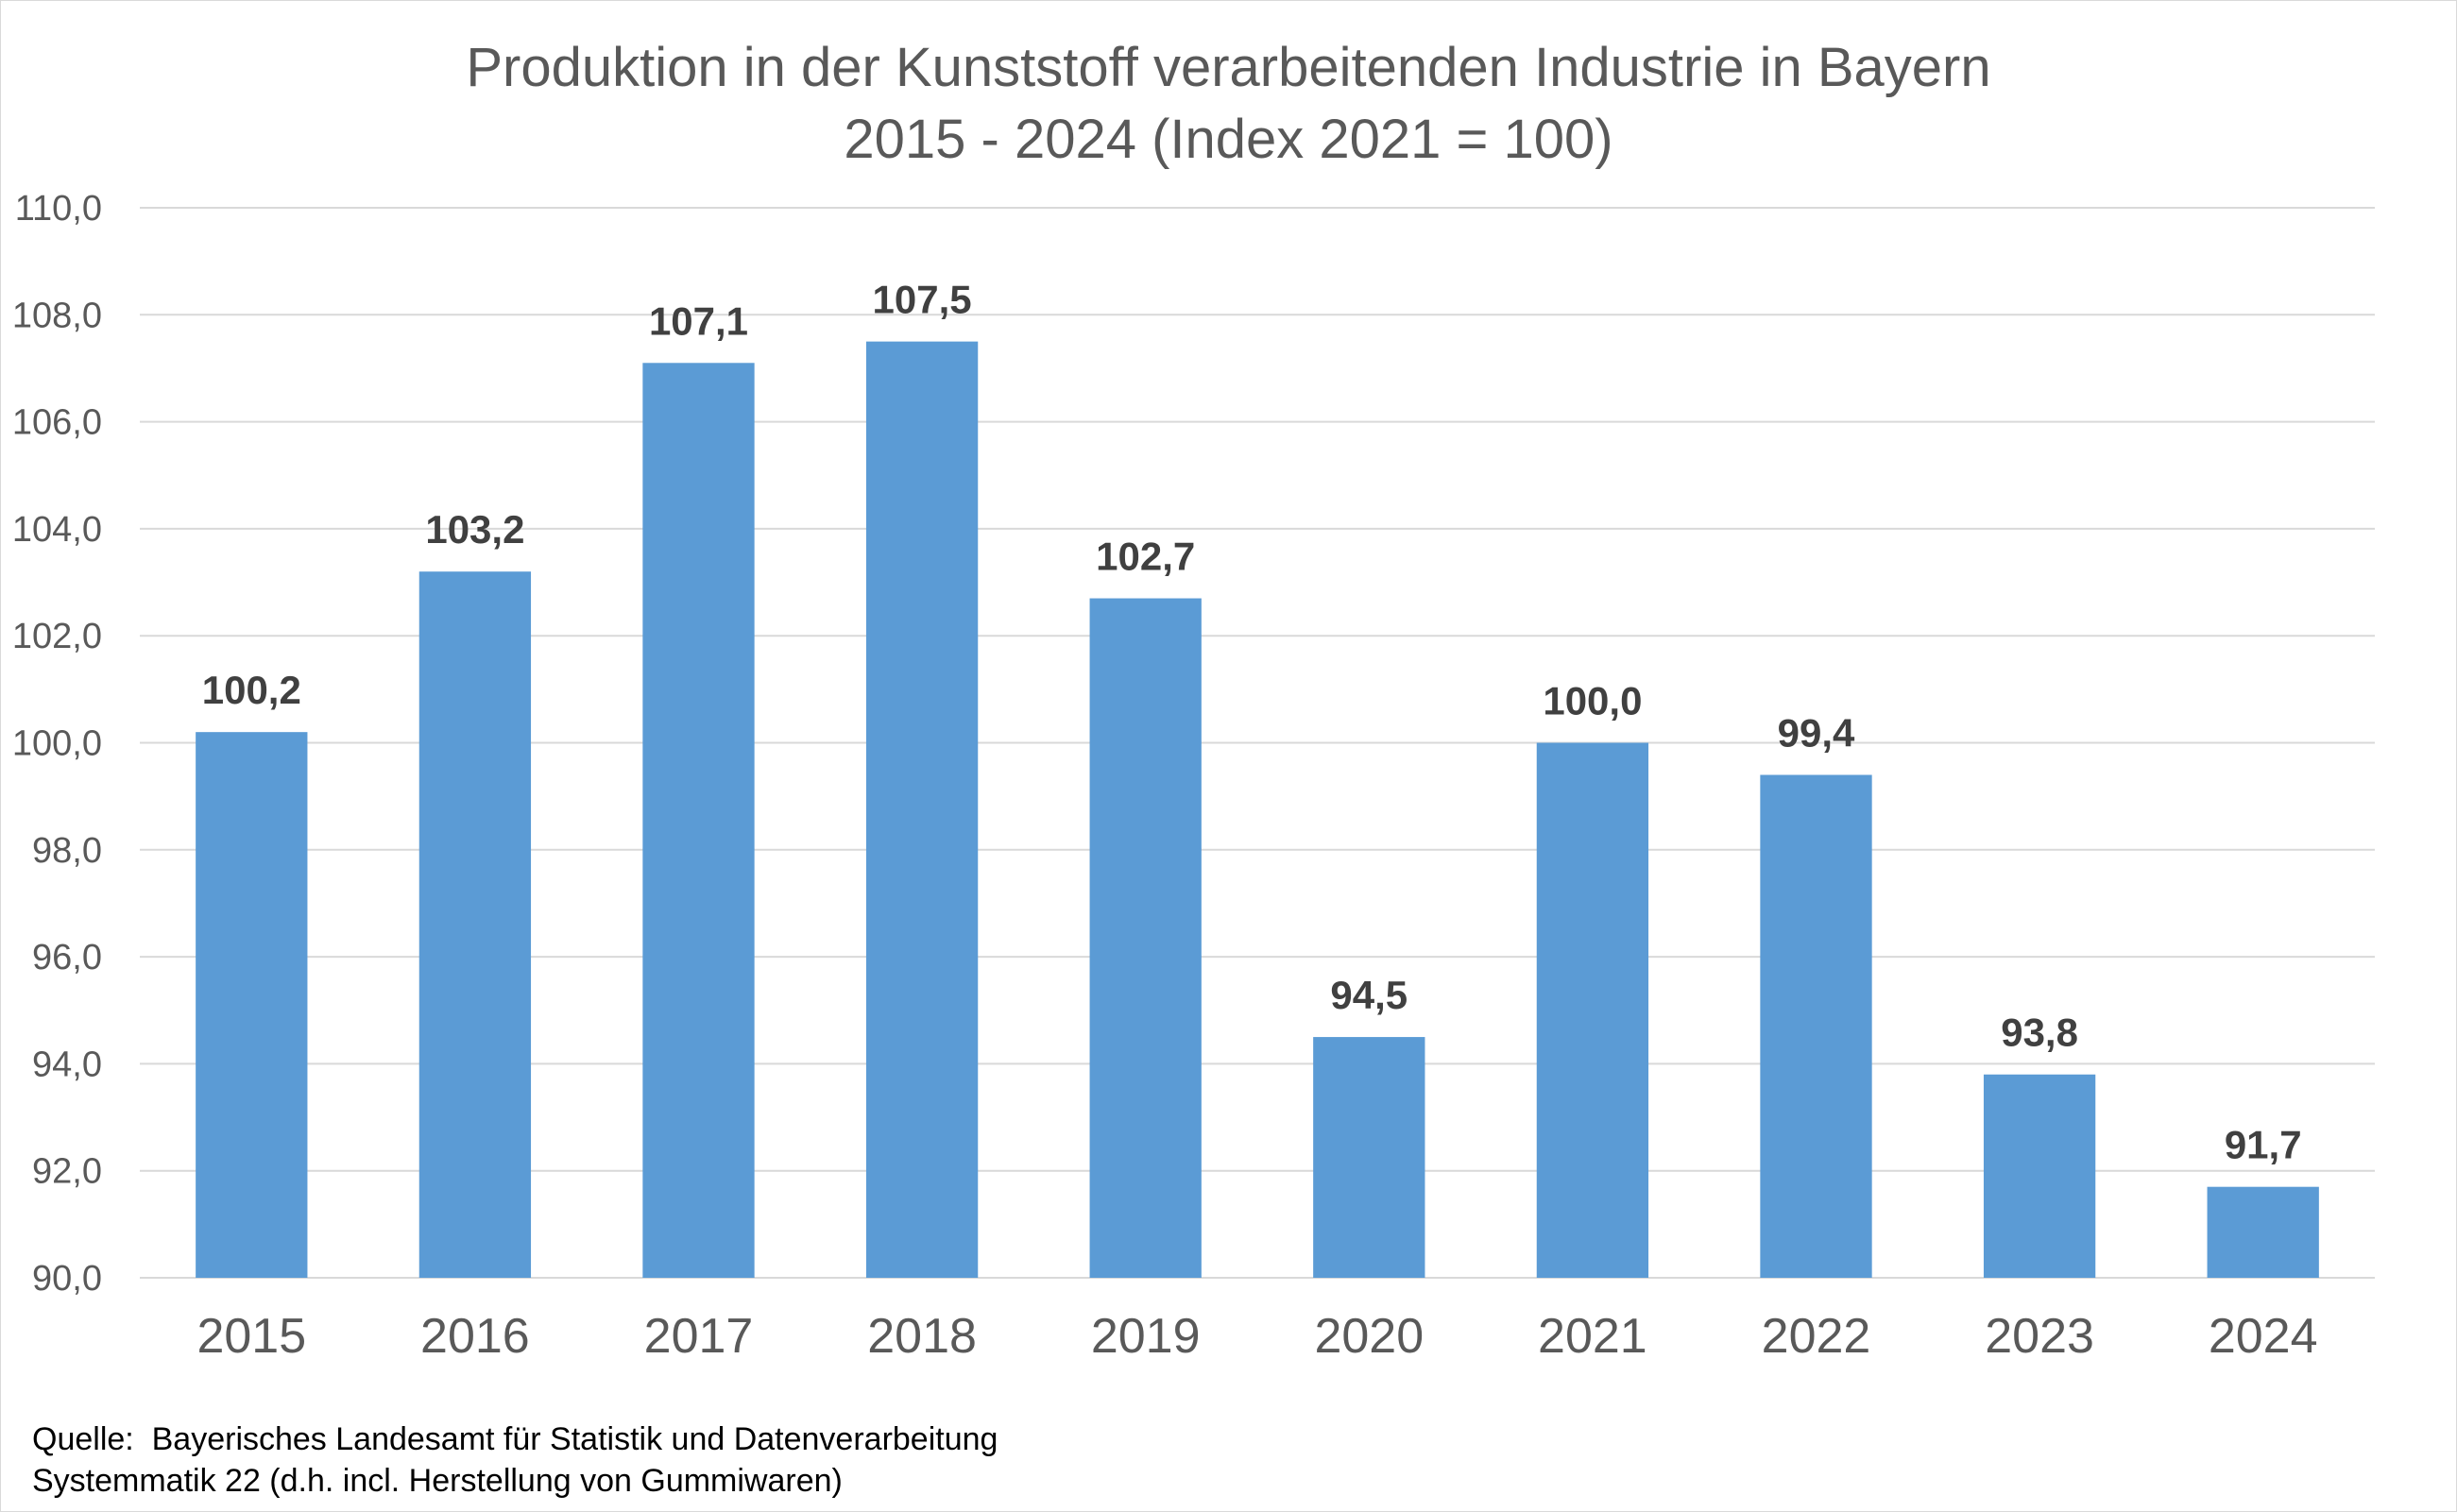 The width and height of the screenshot is (2457, 1512). Describe the element at coordinates (59, 209) in the screenshot. I see `y-tick-label: 110,0` at that location.